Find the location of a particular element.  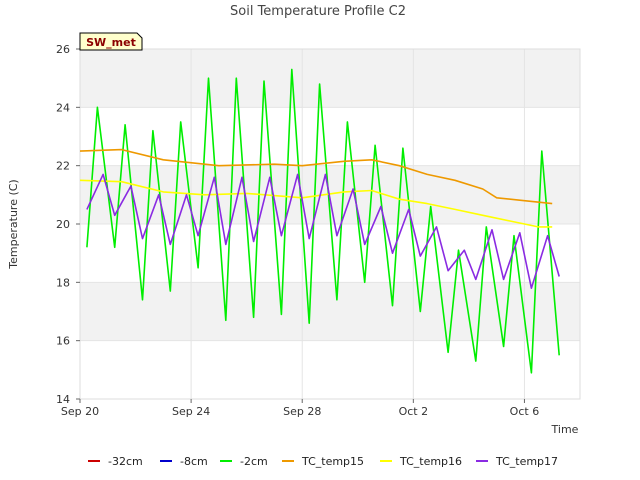

legend-label-tc-temp15: TC_temp15 is located at coordinates (332, 461).